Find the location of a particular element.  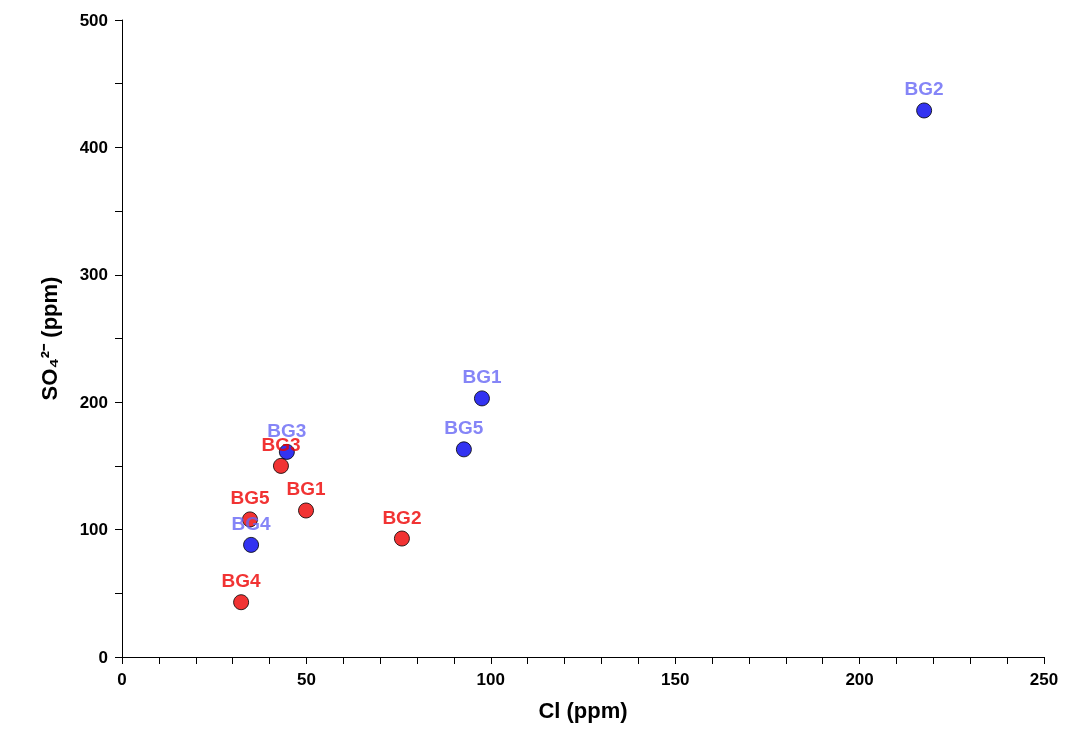

y-axis-title: SO₄²⁻ (ppm) is located at coordinates (49, 338).